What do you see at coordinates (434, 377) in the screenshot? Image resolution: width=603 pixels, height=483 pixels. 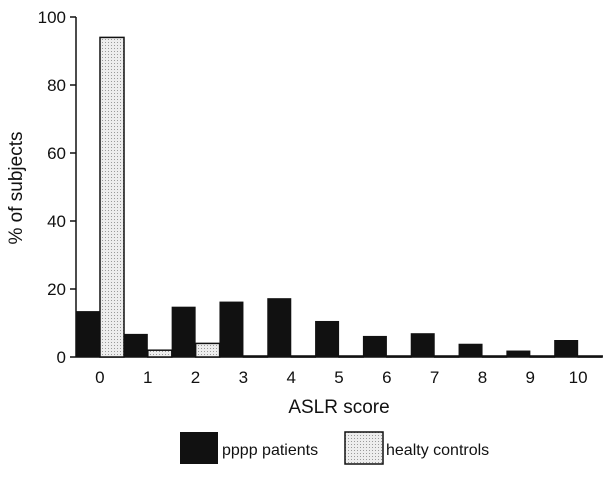 I see `x-tick-label-7: 7` at bounding box center [434, 377].